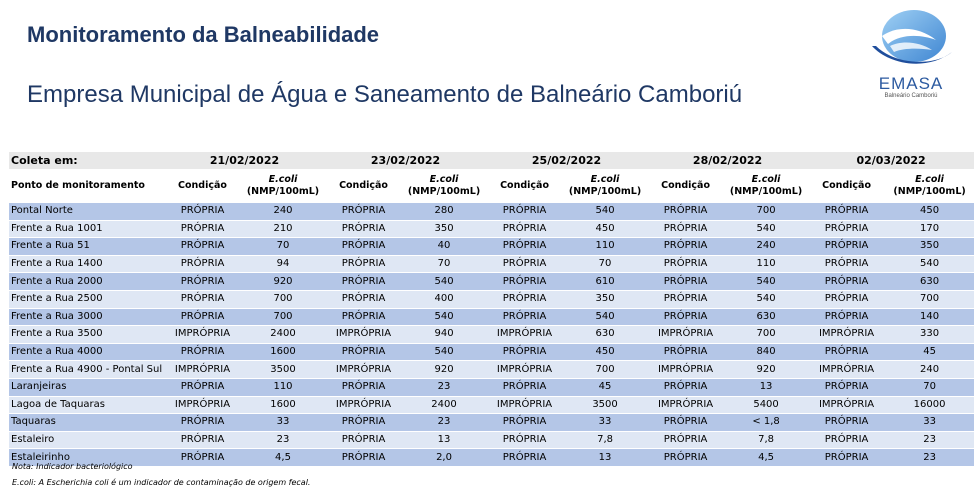 This screenshot has width=980, height=502. I want to click on ecoli-value-cell: 630, so click(605, 334).